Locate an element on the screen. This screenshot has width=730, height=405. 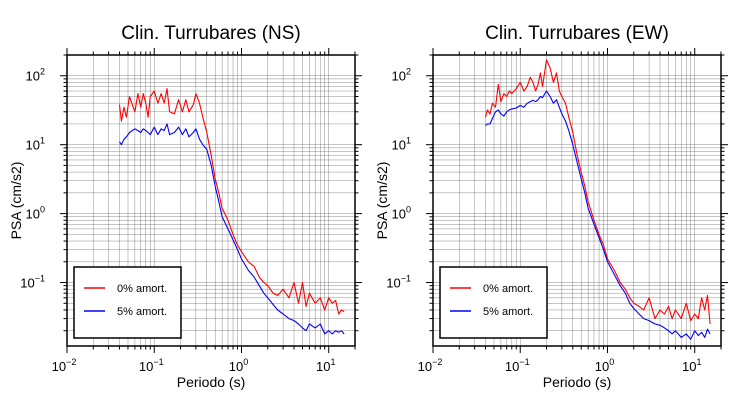
chart-title: Clin. Turrubares (EW) is located at coordinates (577, 33).